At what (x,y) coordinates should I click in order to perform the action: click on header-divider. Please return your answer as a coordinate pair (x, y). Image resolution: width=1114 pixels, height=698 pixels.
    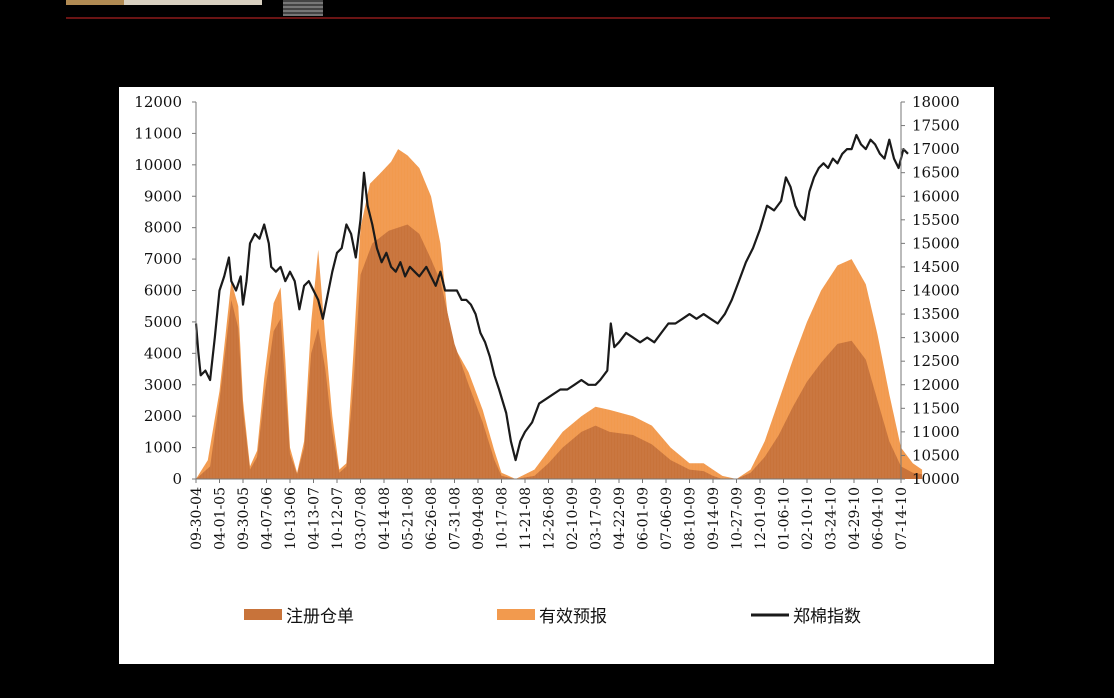
    Looking at the image, I should click on (558, 18).